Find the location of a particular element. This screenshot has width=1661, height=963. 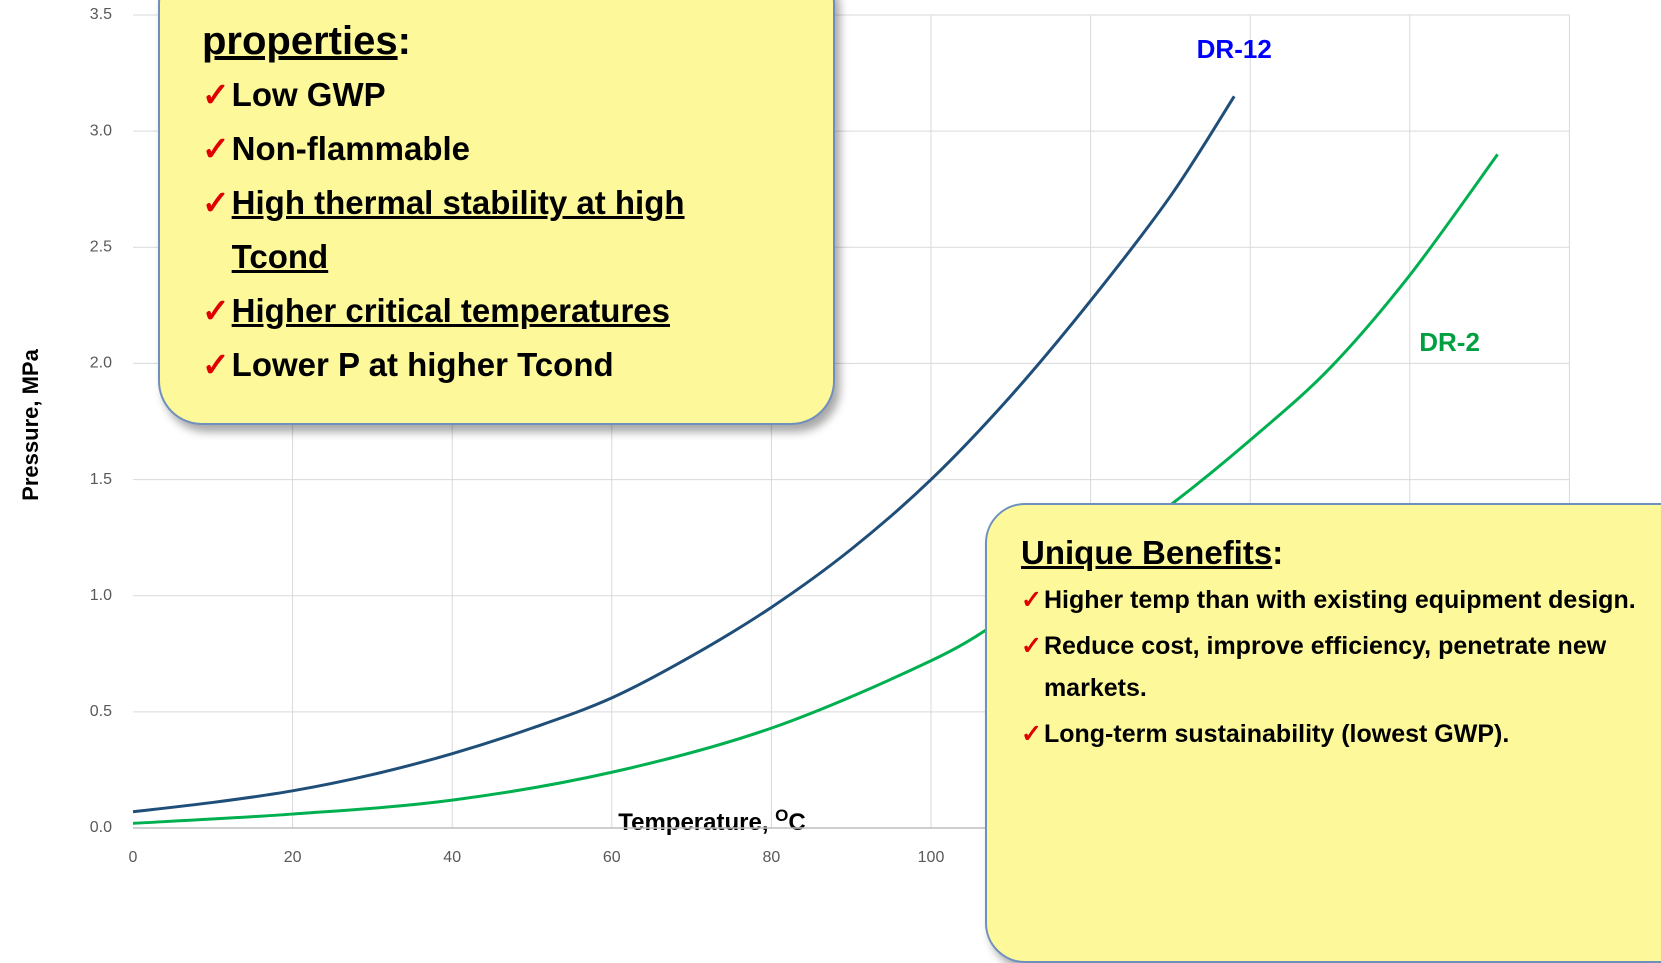

y-tick-label: 2.5 is located at coordinates (101, 247).